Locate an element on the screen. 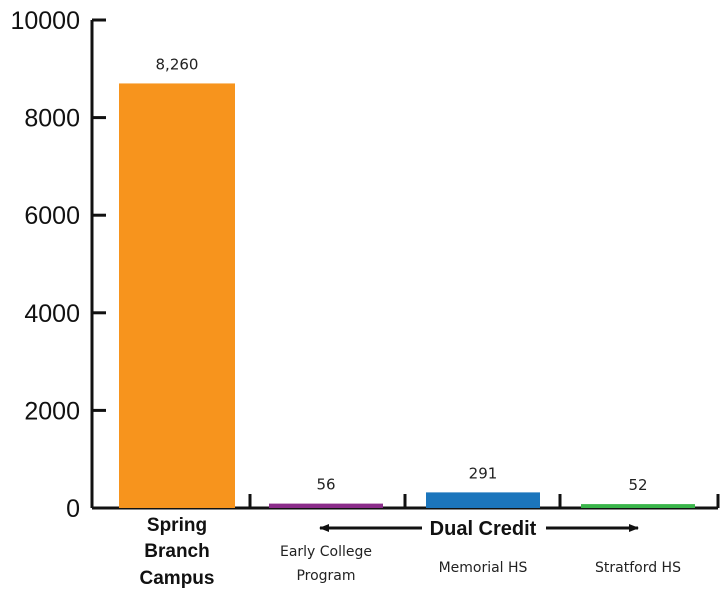 Image resolution: width=726 pixels, height=597 pixels. data-label: 8,260 is located at coordinates (177, 64).